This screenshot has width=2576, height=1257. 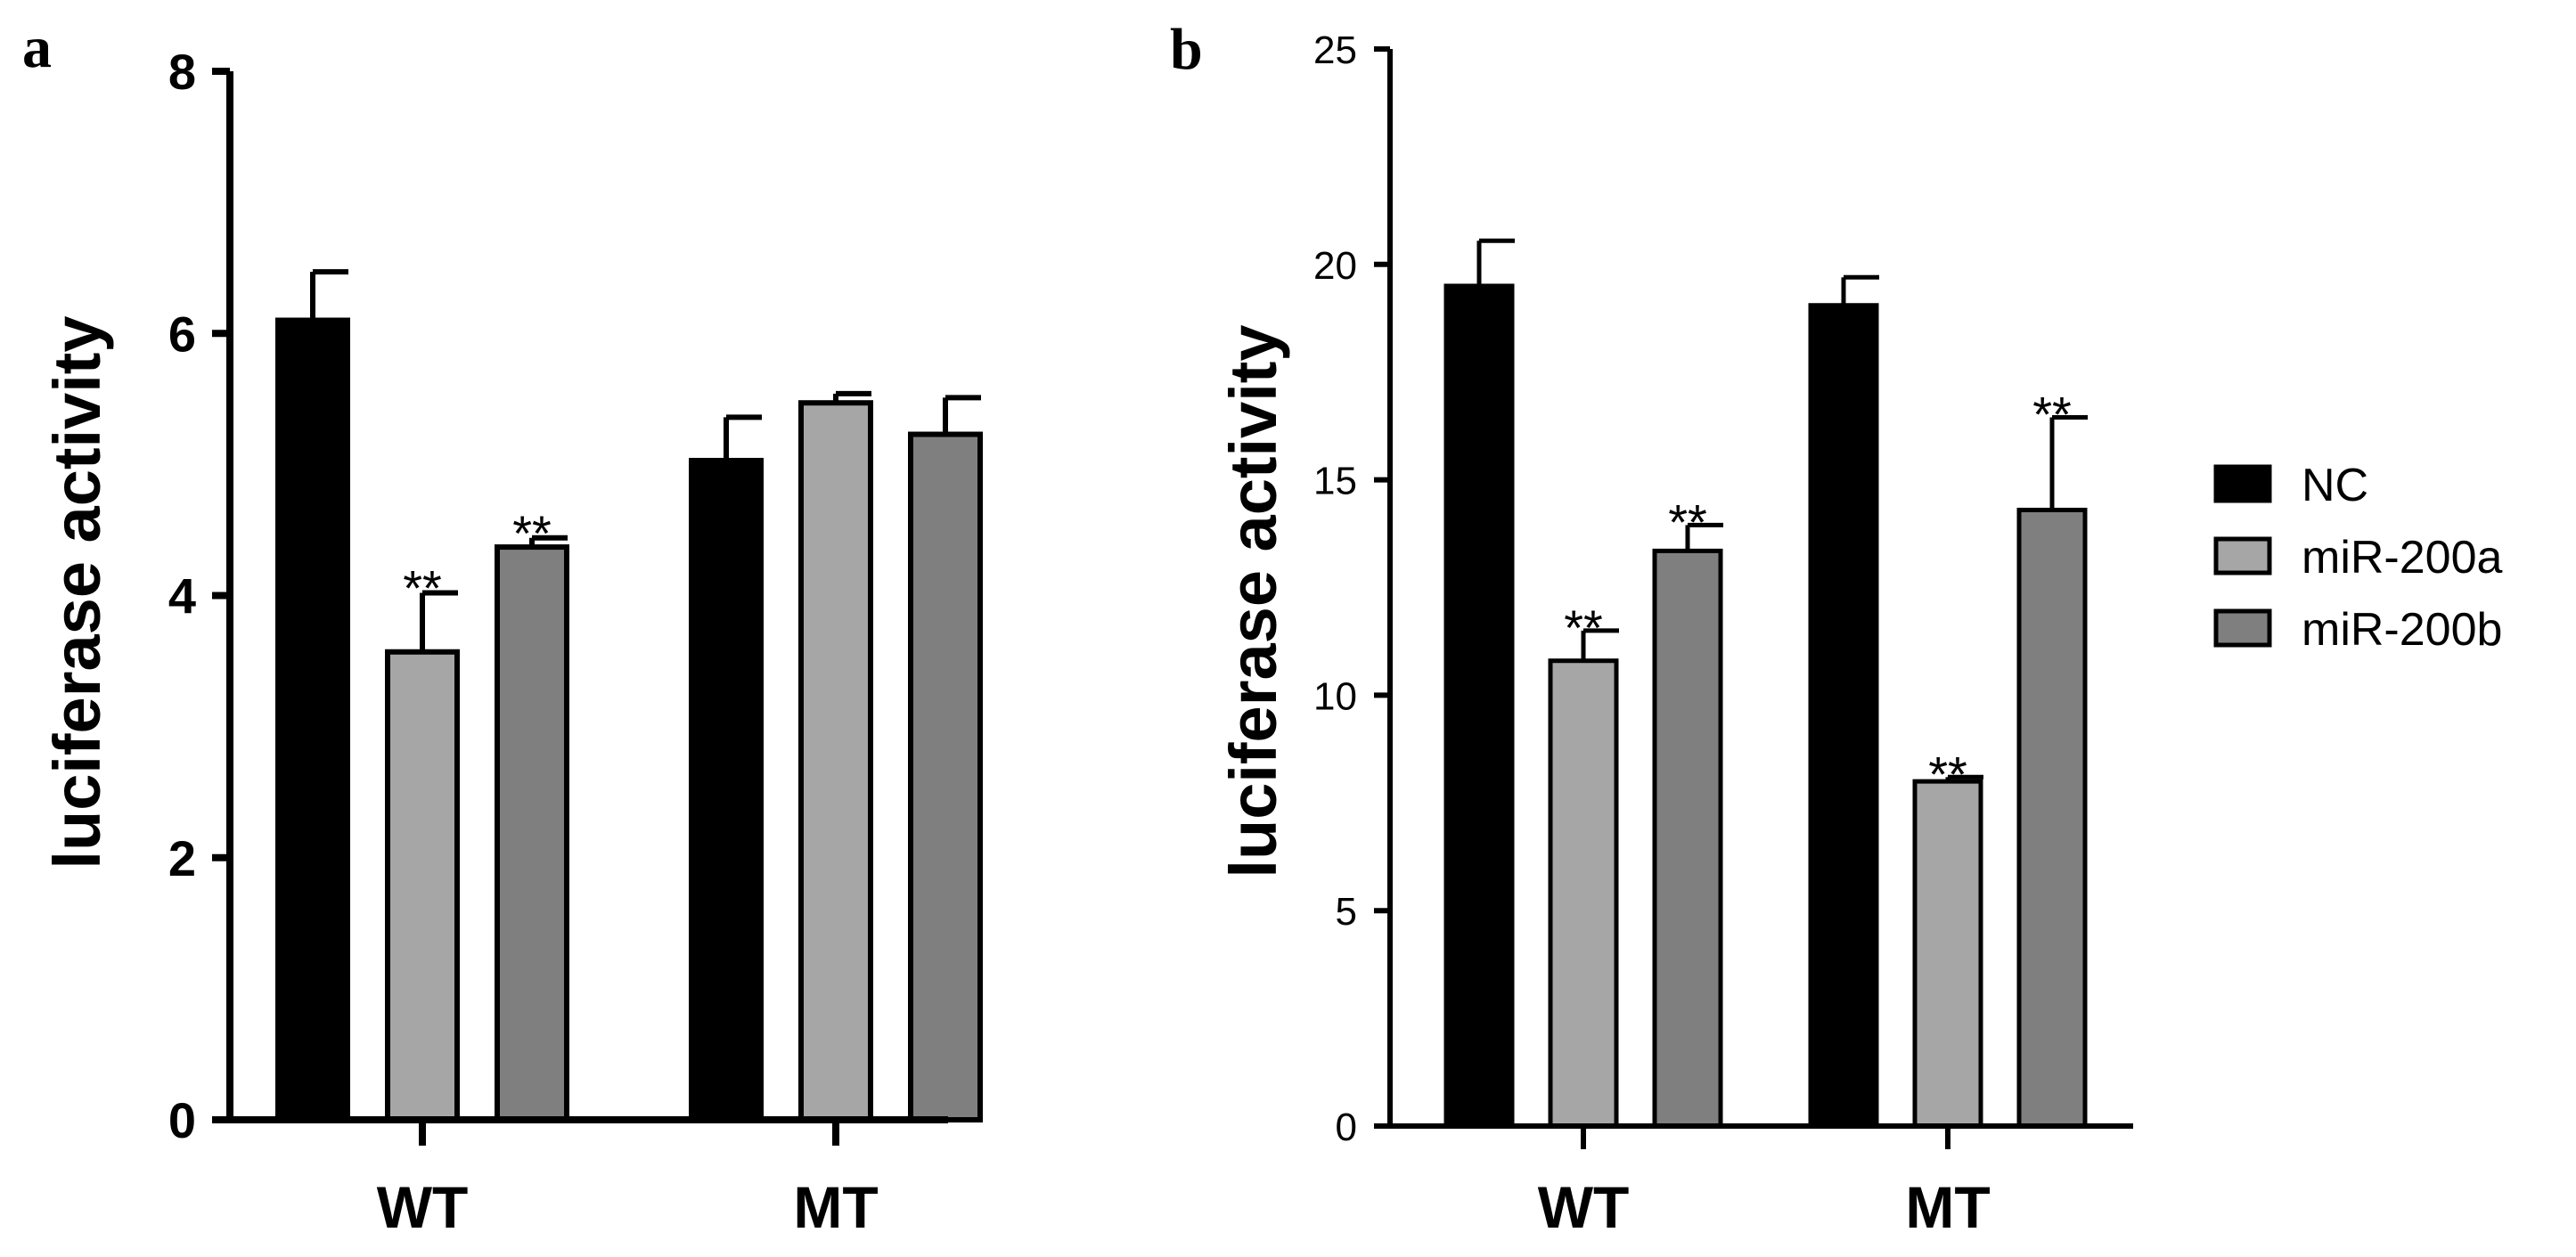 What do you see at coordinates (2242, 555) in the screenshot?
I see `legend-swatch-mir-200a` at bounding box center [2242, 555].